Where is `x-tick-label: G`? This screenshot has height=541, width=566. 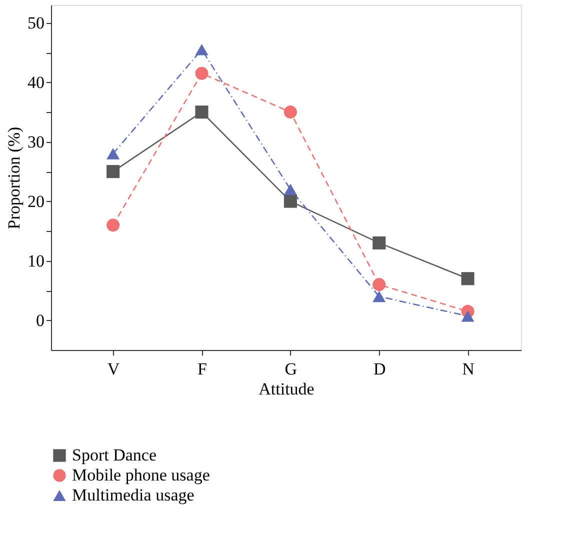
x-tick-label: G is located at coordinates (291, 369).